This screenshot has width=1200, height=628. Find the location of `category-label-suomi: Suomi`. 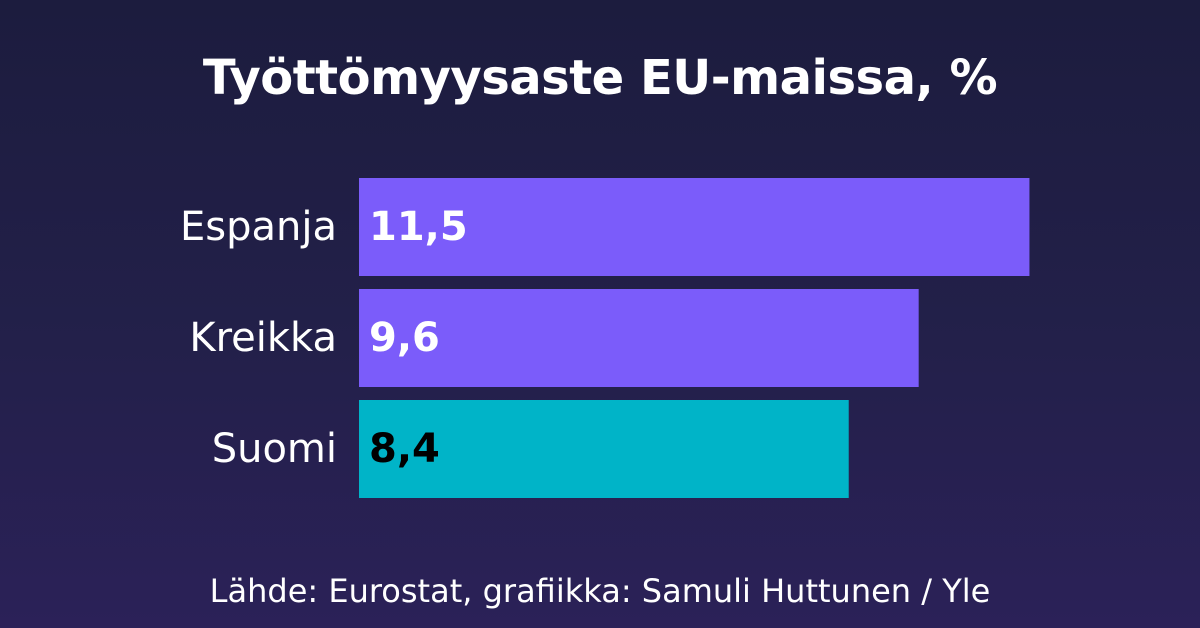

category-label-suomi: Suomi is located at coordinates (274, 449).